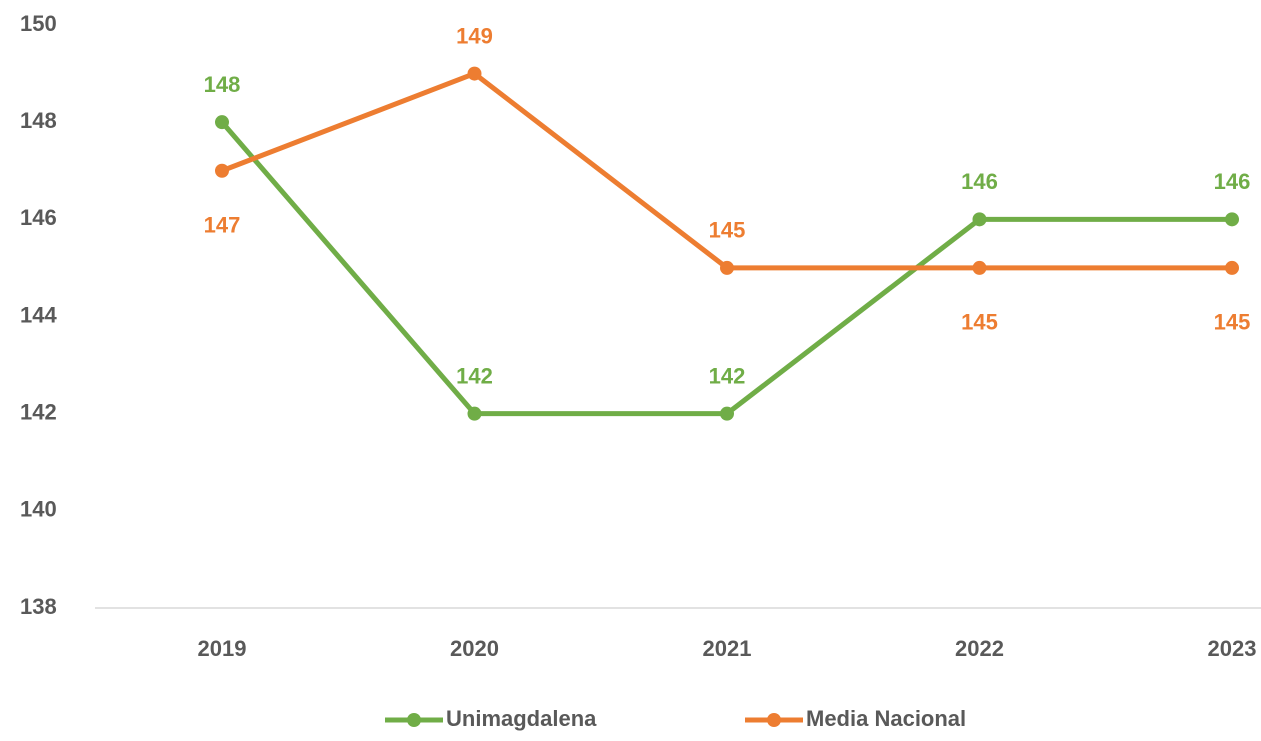 The image size is (1261, 741). I want to click on y-tick-label: 148, so click(38, 120).